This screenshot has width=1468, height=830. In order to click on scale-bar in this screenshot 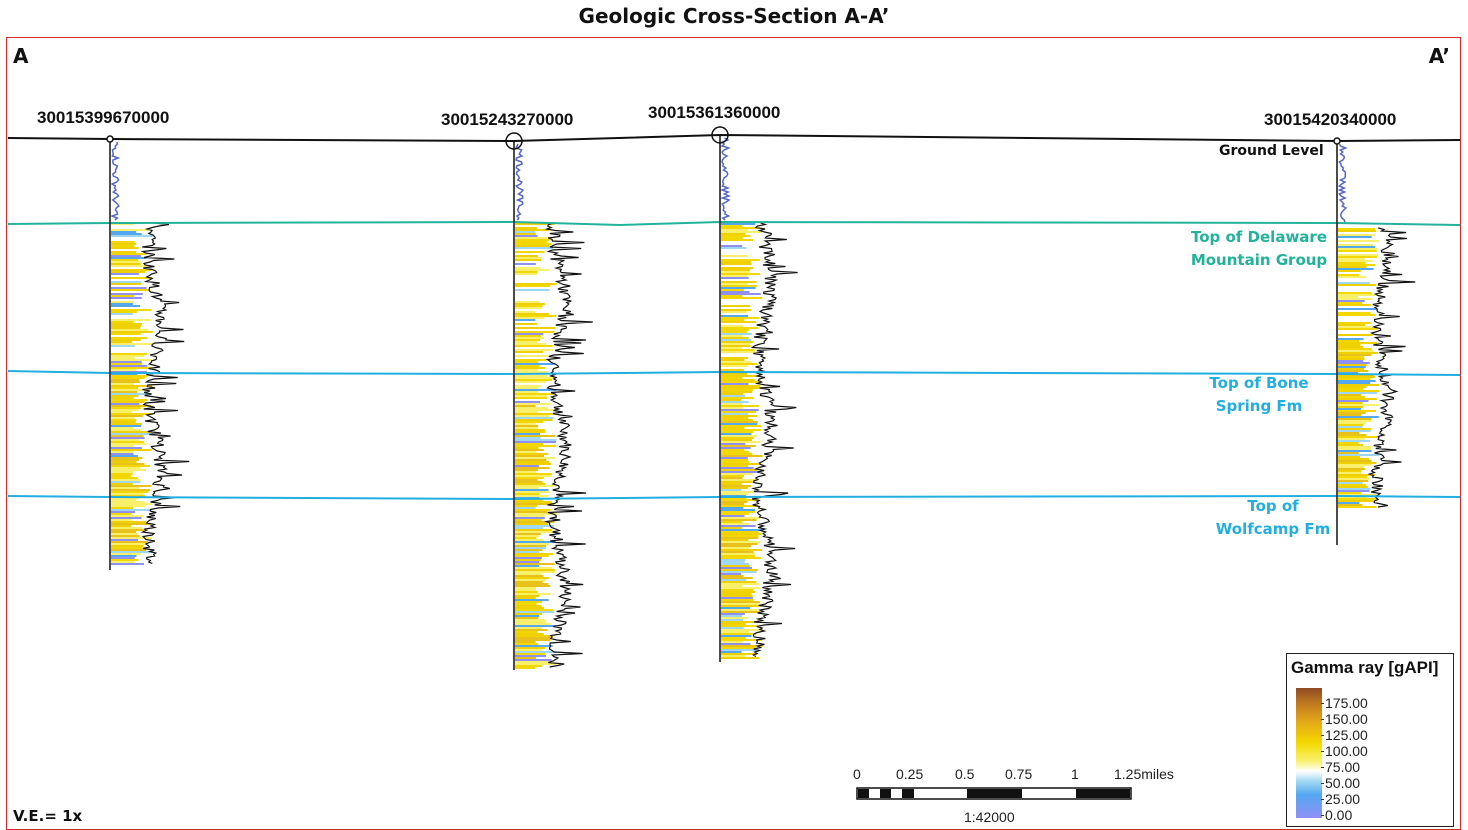, I will do `click(994, 793)`.